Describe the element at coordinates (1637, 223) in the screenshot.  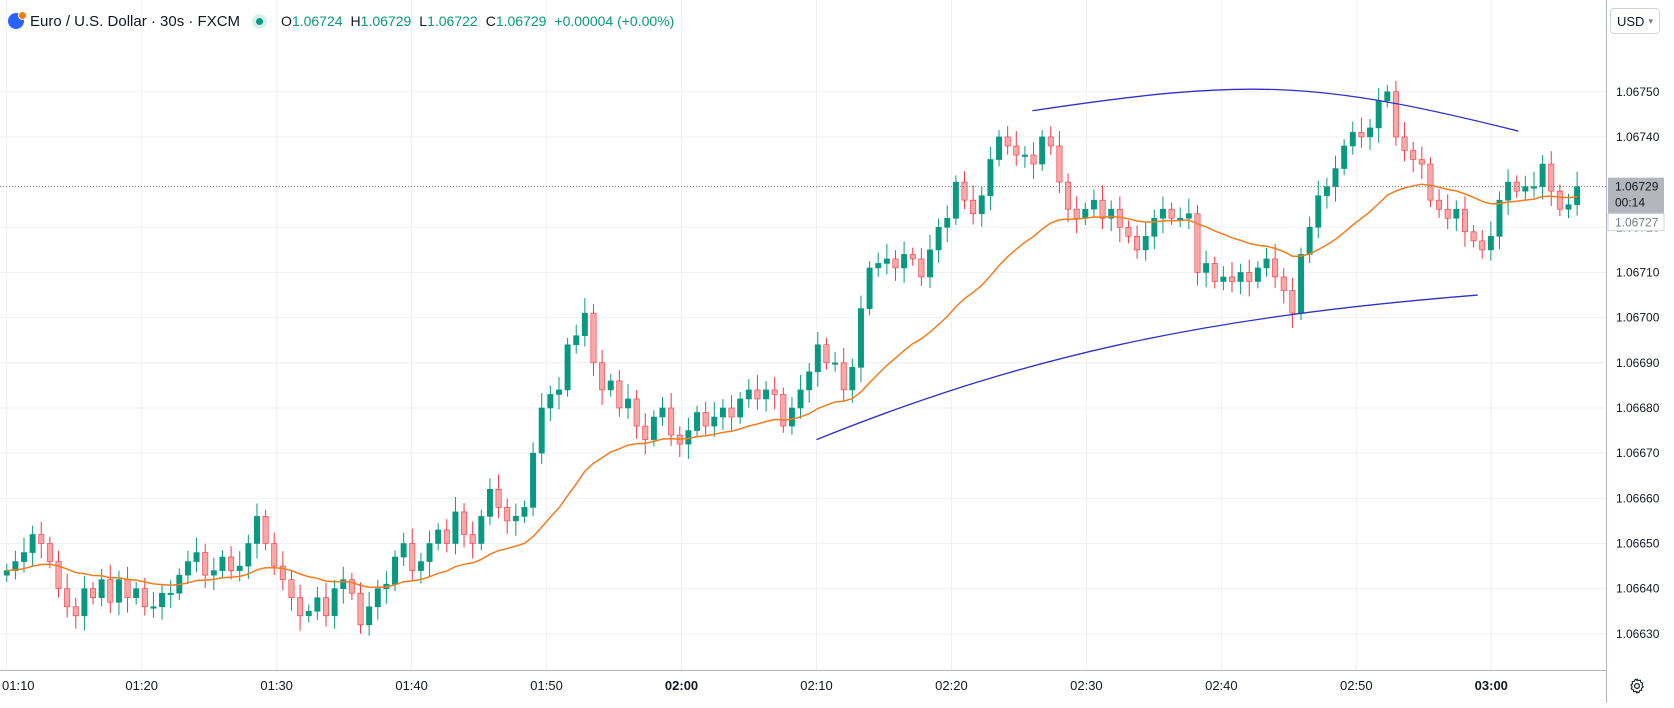
I see `ma-price-label: 1.06727` at that location.